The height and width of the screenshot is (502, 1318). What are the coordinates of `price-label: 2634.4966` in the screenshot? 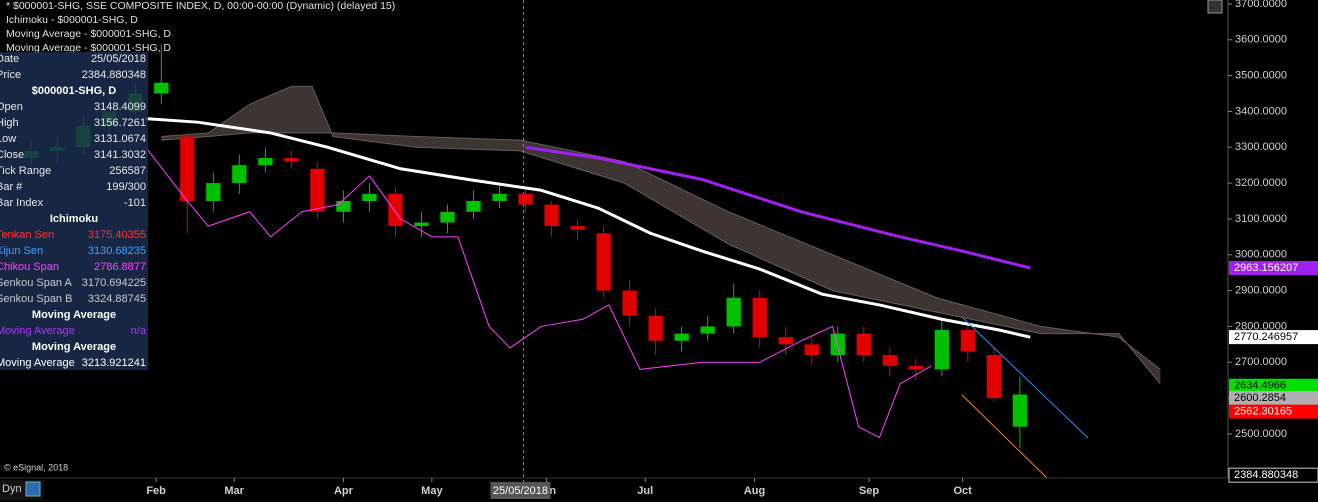 It's located at (1260, 386).